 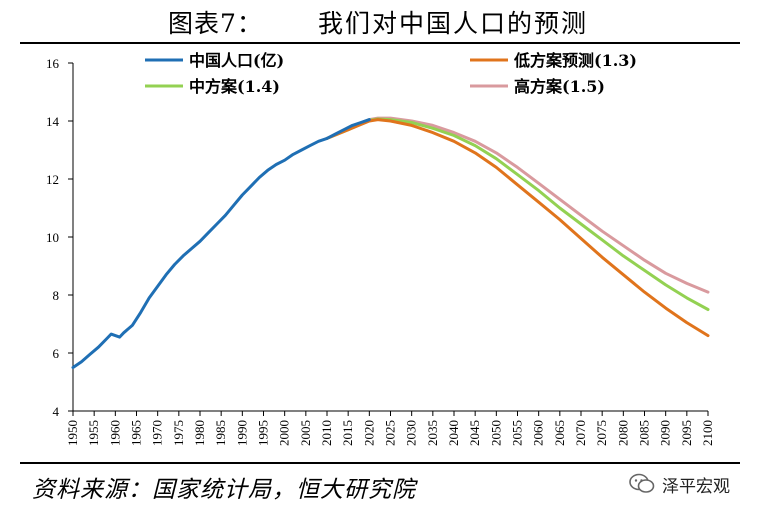 What do you see at coordinates (56, 295) in the screenshot?
I see `y-tick-label: 8` at bounding box center [56, 295].